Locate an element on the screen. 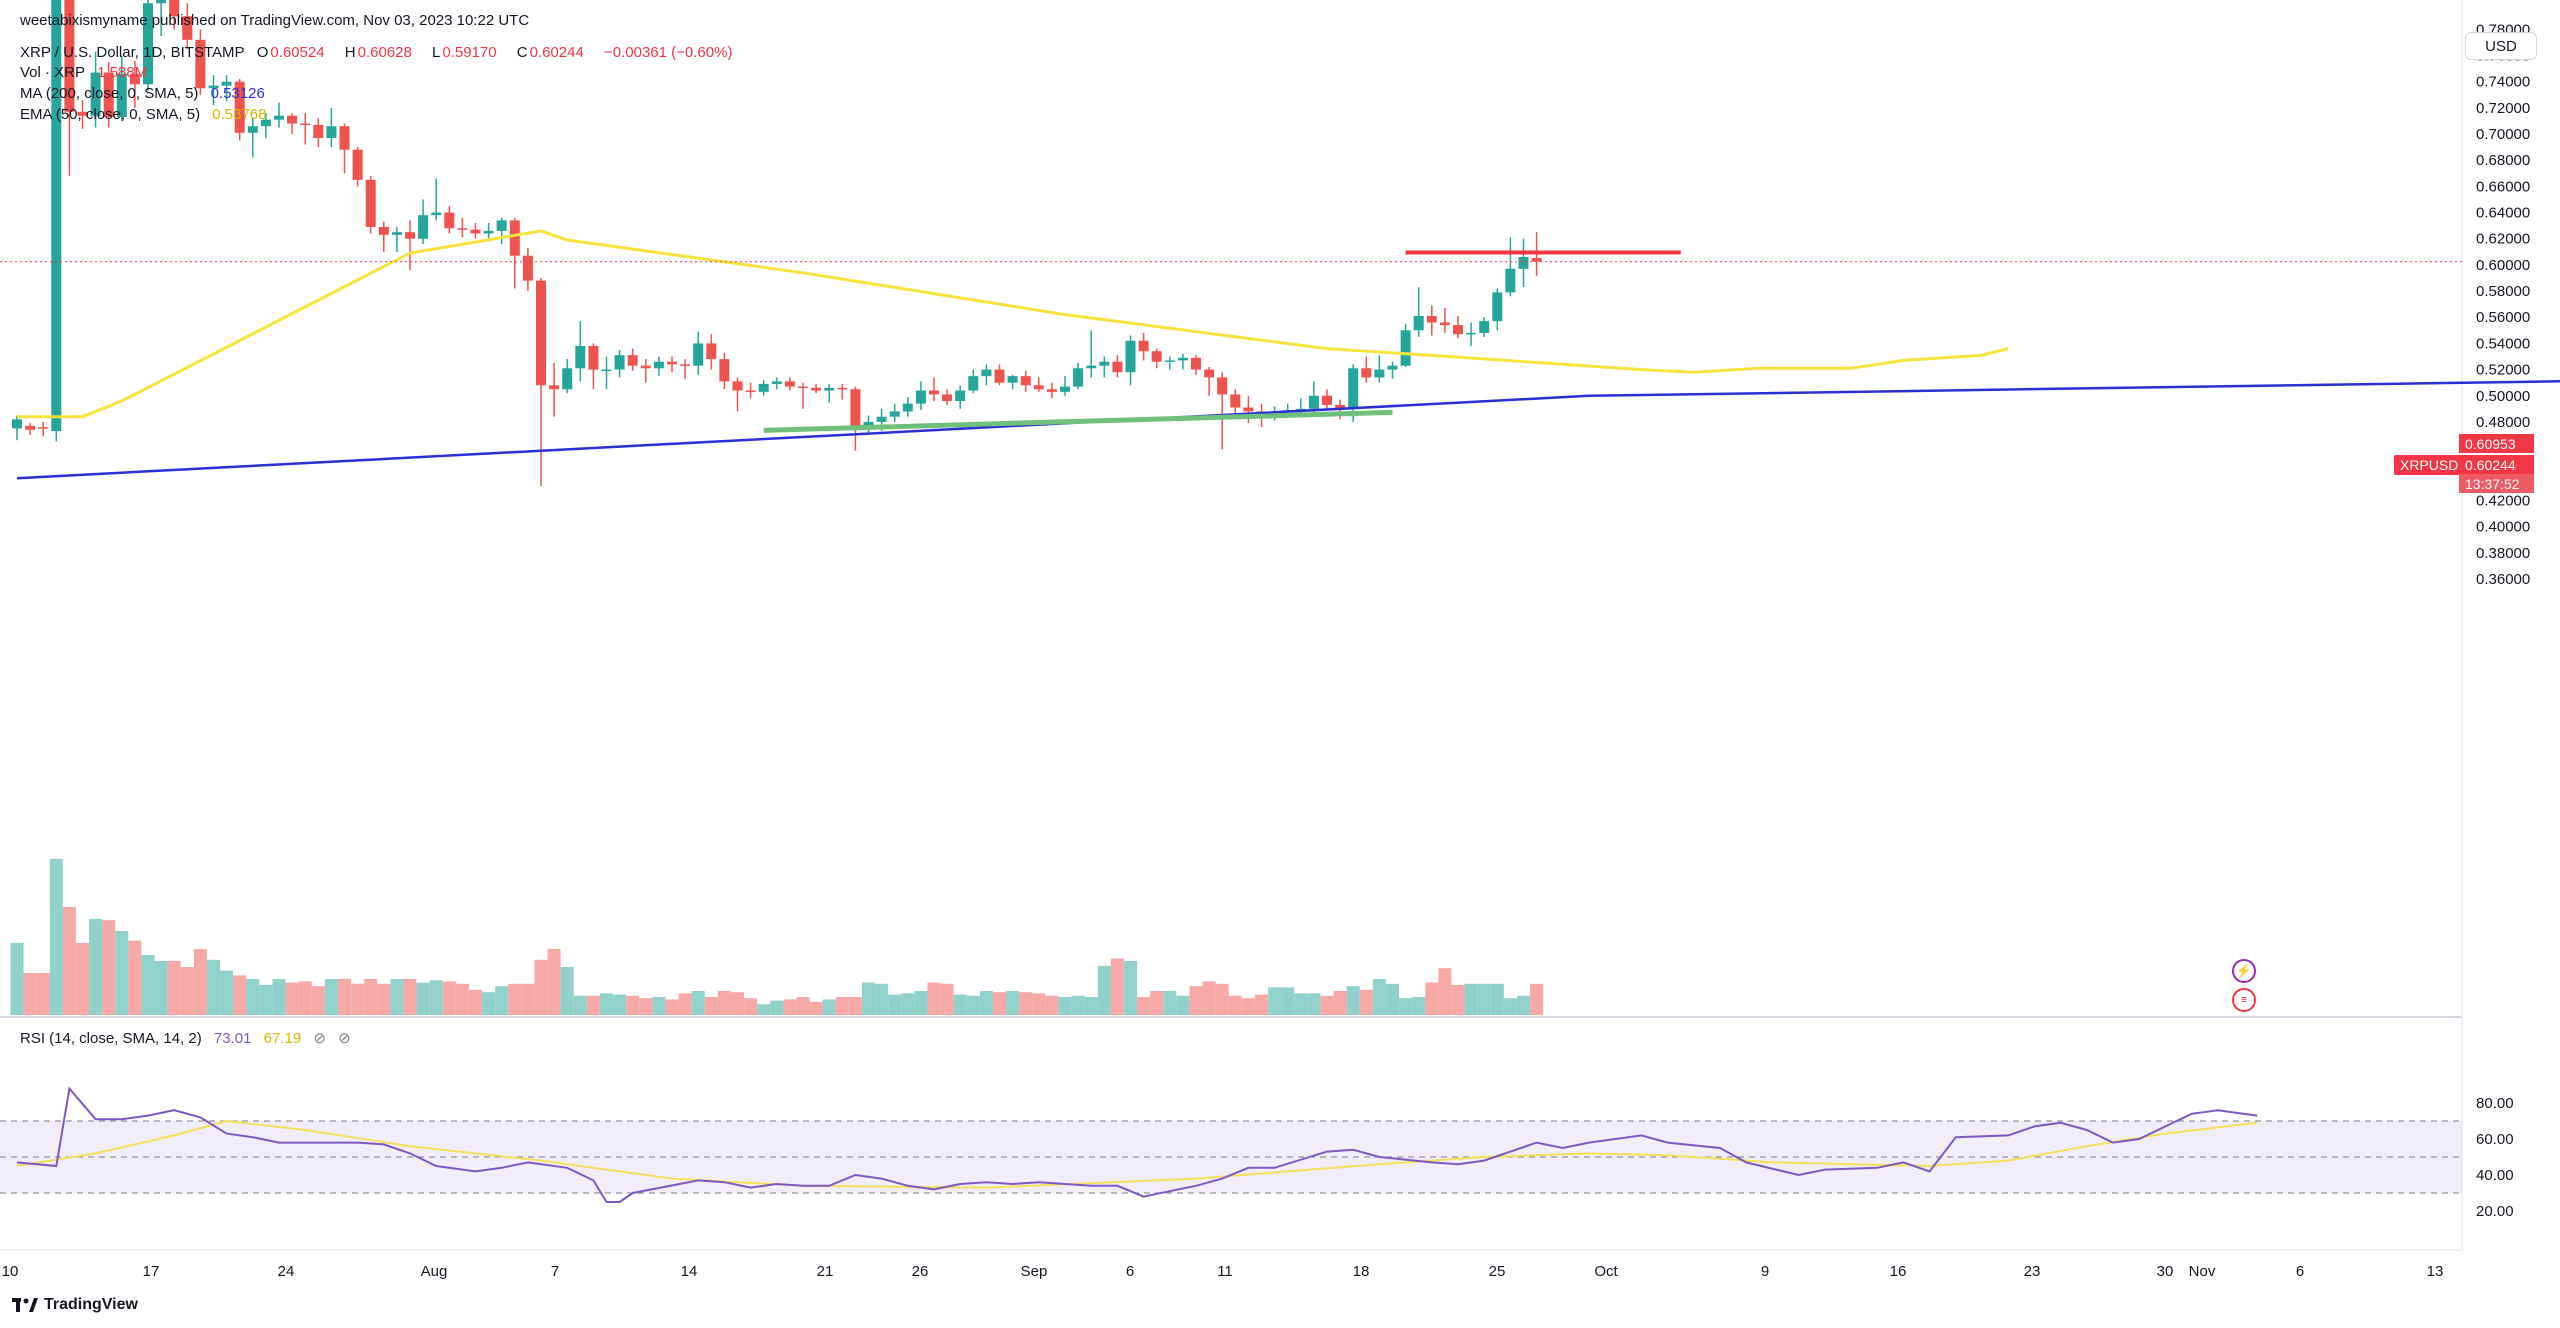  date-tick-label: 30 is located at coordinates (2165, 1271).